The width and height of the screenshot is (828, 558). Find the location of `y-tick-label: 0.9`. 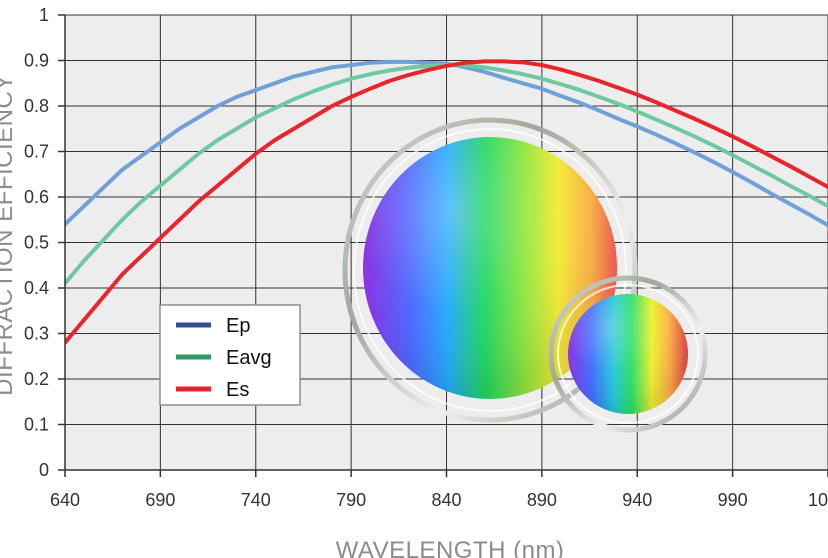

y-tick-label: 0.9 is located at coordinates (36, 61).